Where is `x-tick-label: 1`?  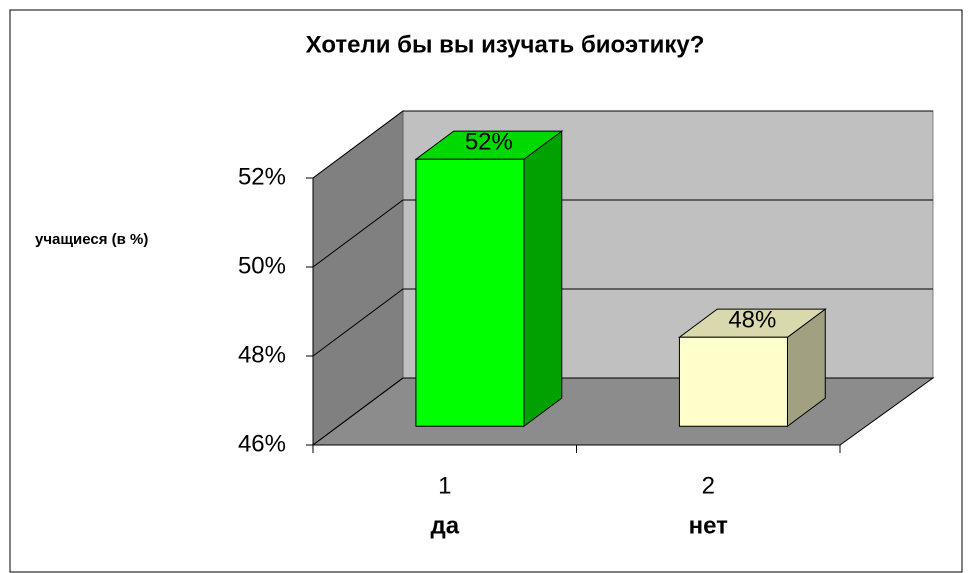
x-tick-label: 1 is located at coordinates (444, 485).